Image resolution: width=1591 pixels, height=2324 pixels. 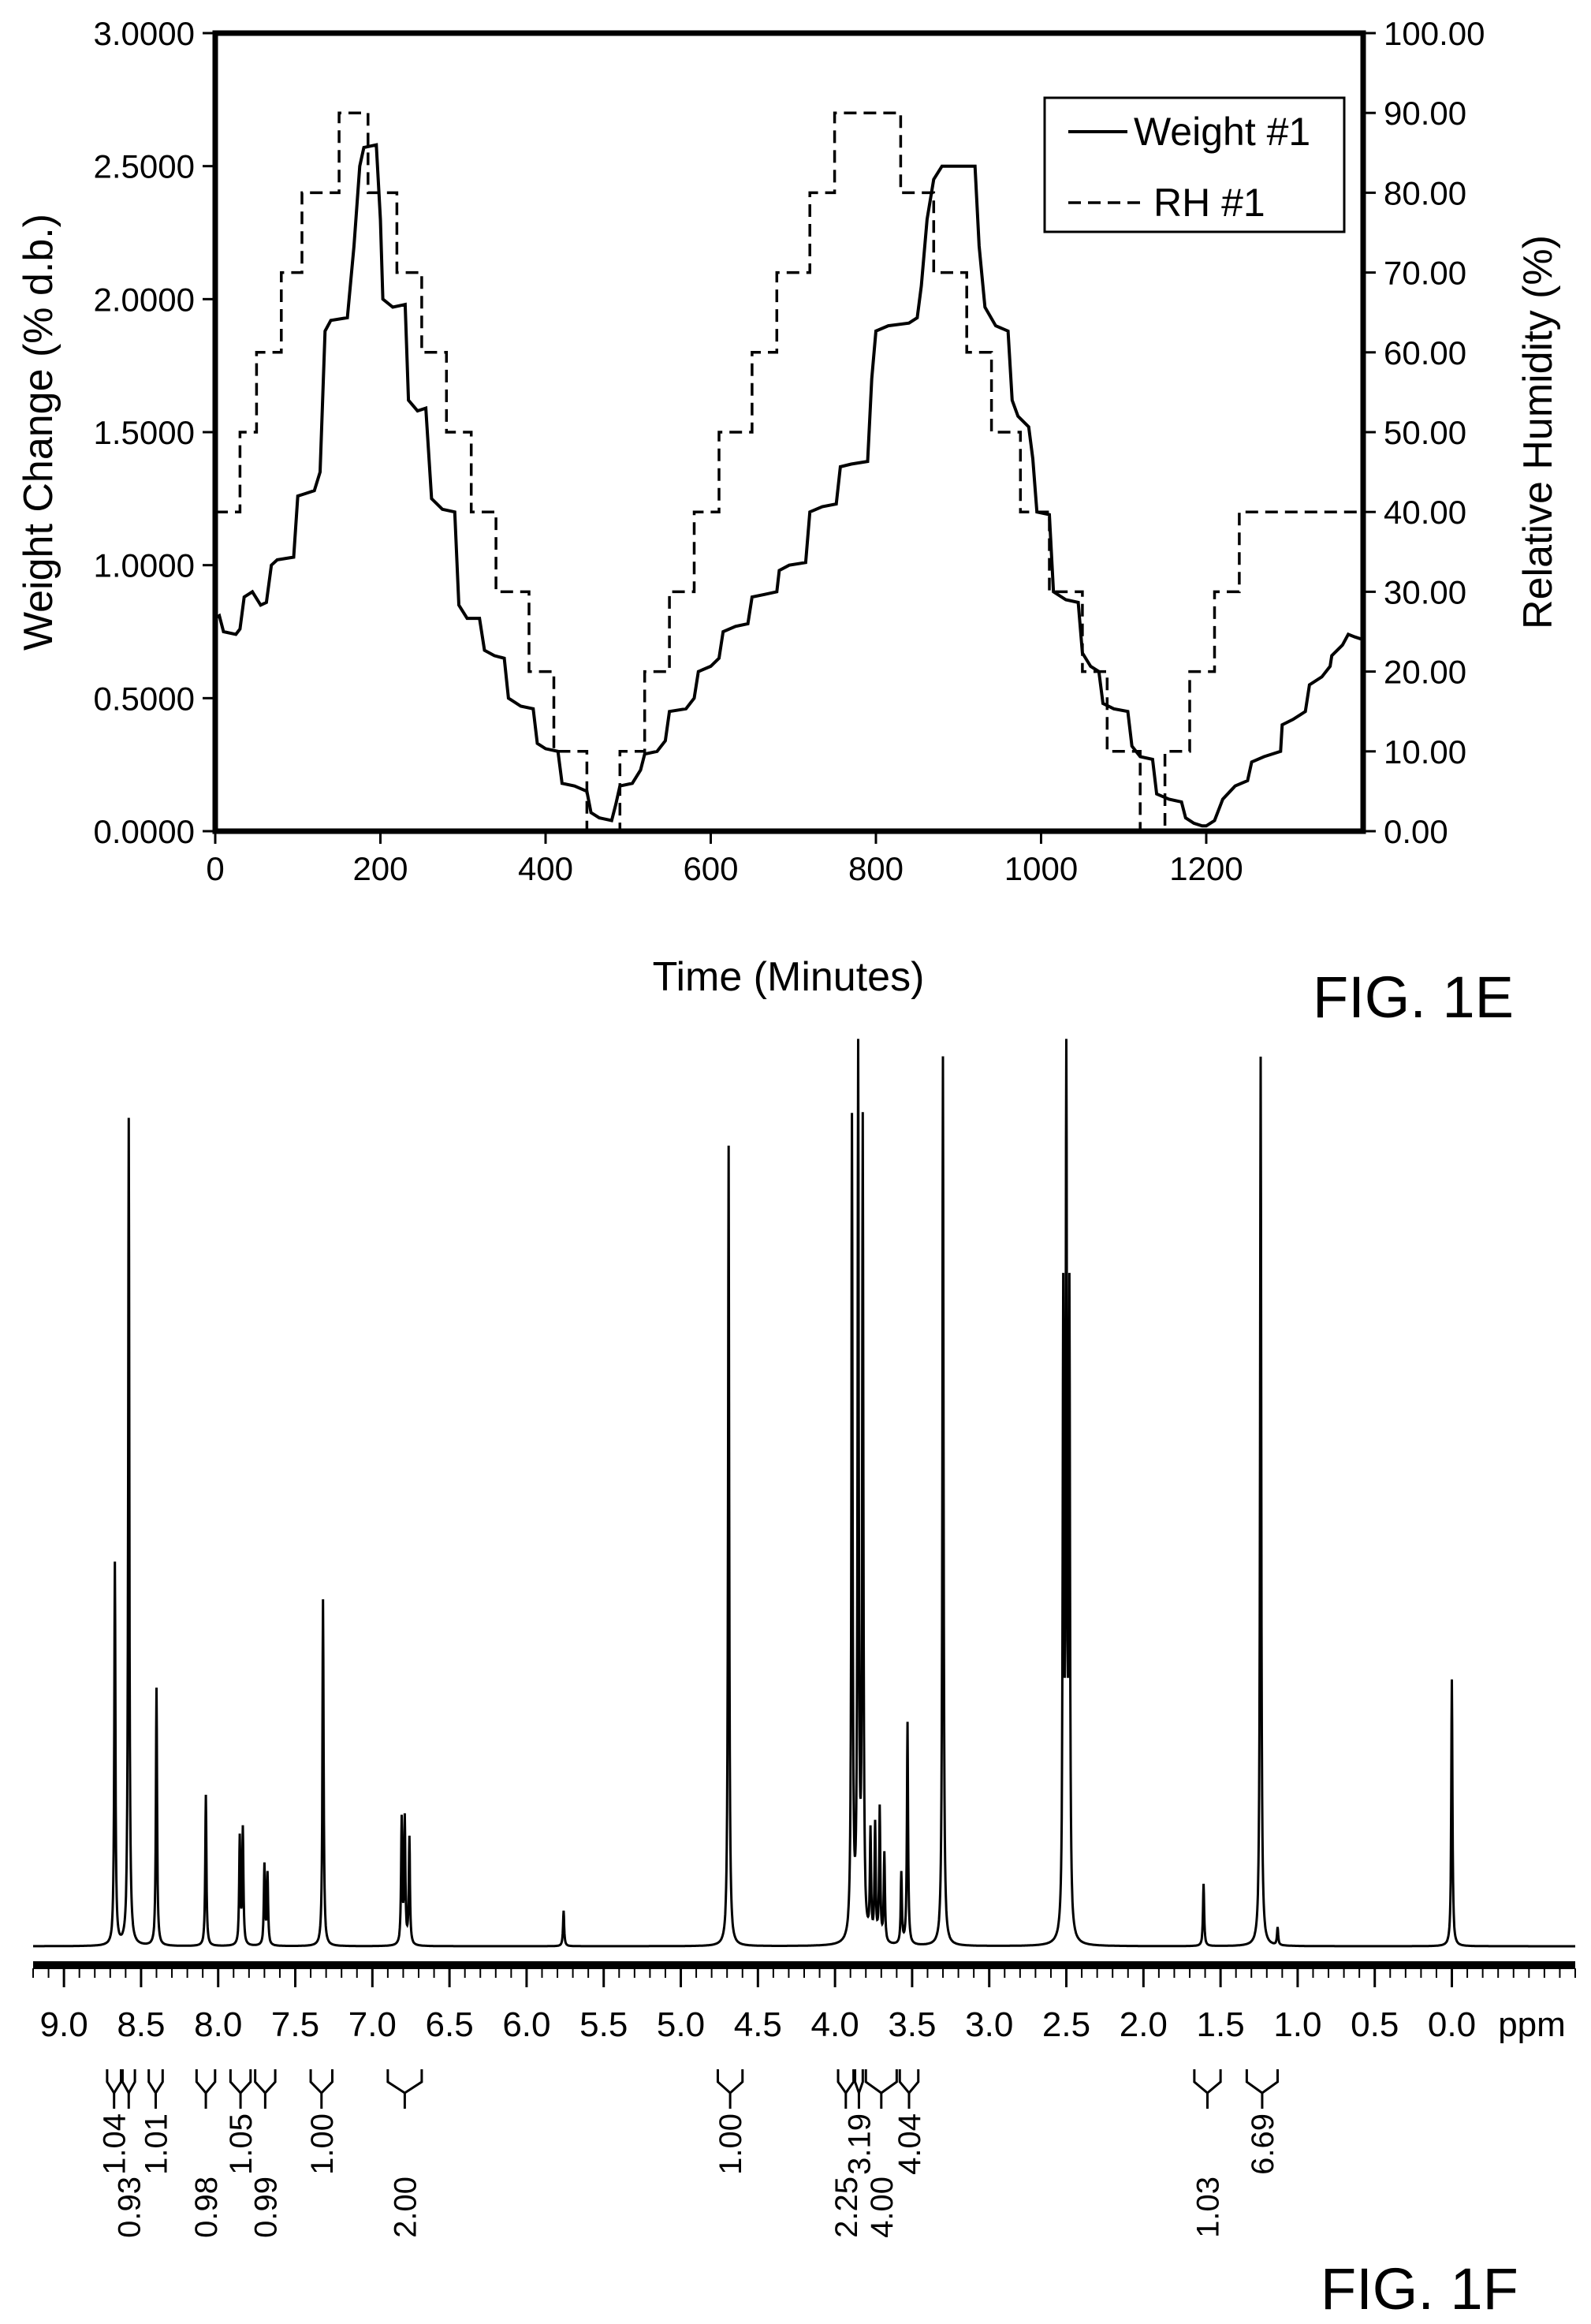 I want to click on y-right-tick-label: 20.00, so click(x=1425, y=672).